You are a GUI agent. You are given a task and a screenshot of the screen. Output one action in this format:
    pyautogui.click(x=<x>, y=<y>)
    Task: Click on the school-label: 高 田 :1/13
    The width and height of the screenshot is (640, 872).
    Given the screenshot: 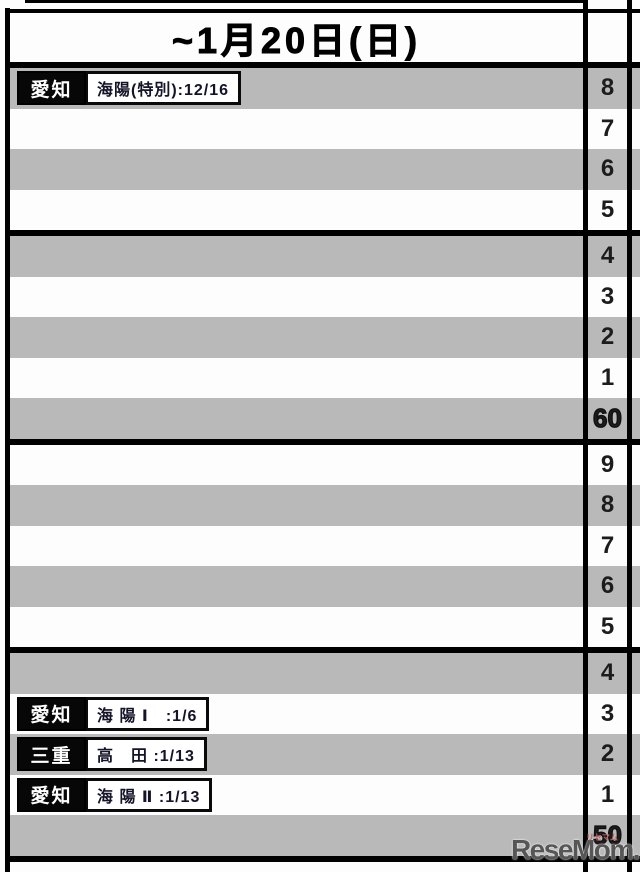 What is the action you would take?
    pyautogui.click(x=146, y=754)
    